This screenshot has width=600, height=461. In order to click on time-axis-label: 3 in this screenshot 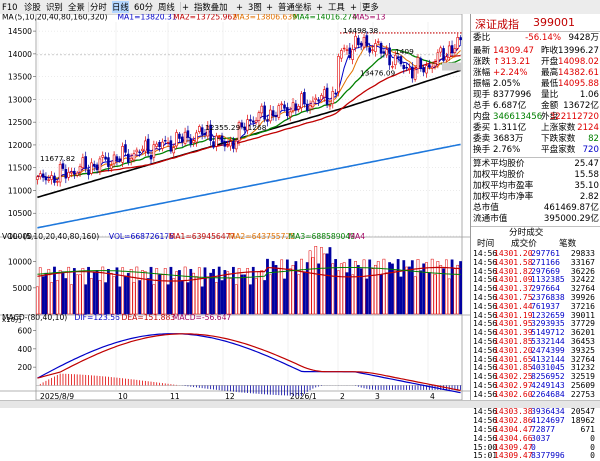, I will do `click(377, 396)`.